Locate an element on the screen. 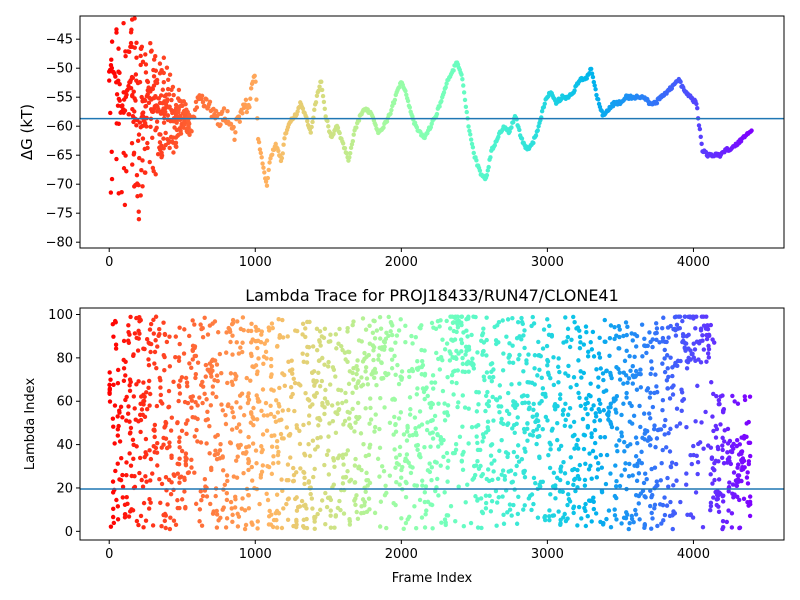  lambda-y-tick-label: 100 is located at coordinates (60, 315).